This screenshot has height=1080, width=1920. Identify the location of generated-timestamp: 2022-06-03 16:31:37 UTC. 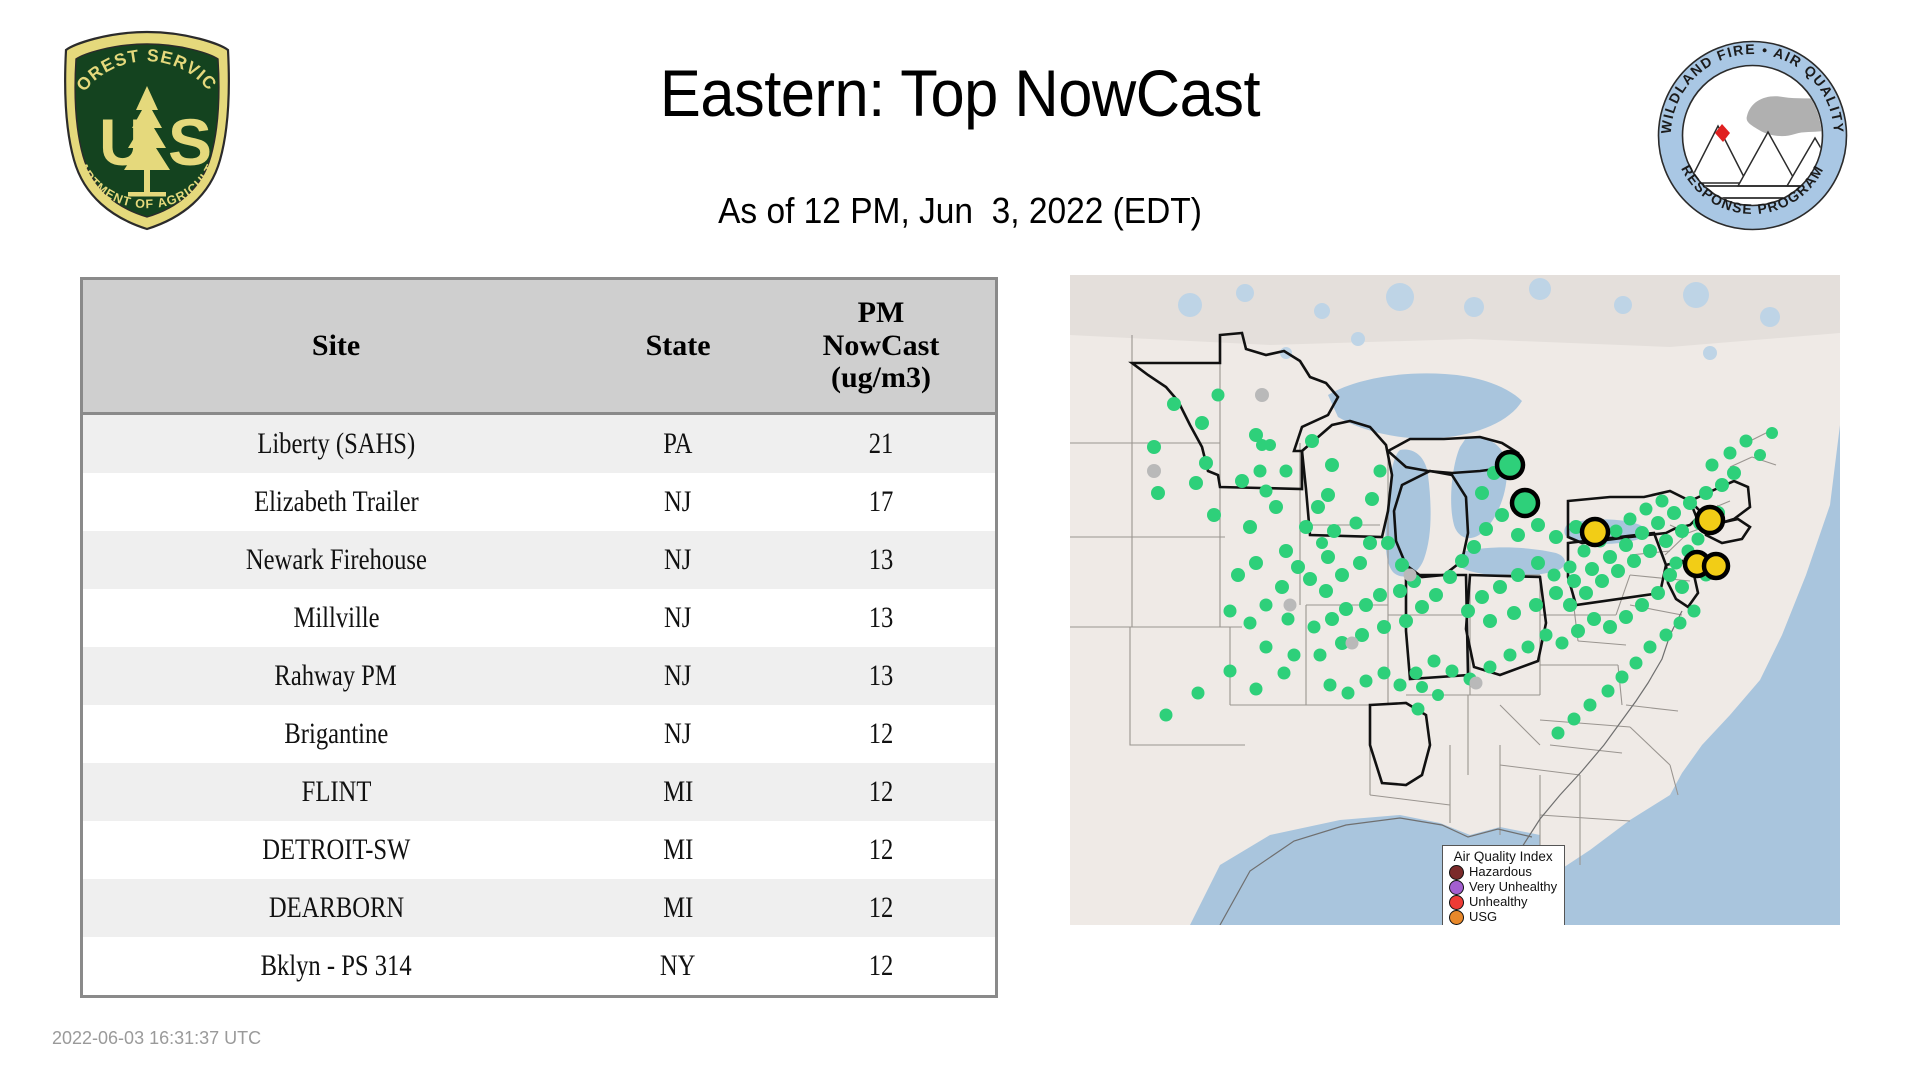
(157, 1038).